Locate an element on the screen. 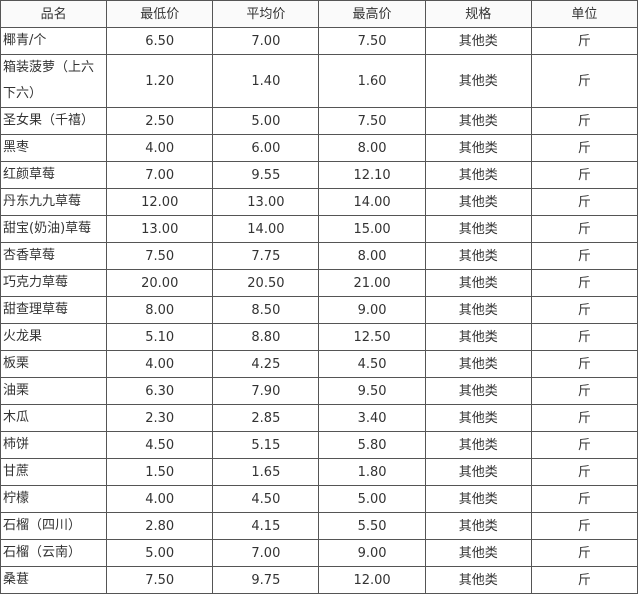 The image size is (639, 594). header-name: 品名 is located at coordinates (54, 14).